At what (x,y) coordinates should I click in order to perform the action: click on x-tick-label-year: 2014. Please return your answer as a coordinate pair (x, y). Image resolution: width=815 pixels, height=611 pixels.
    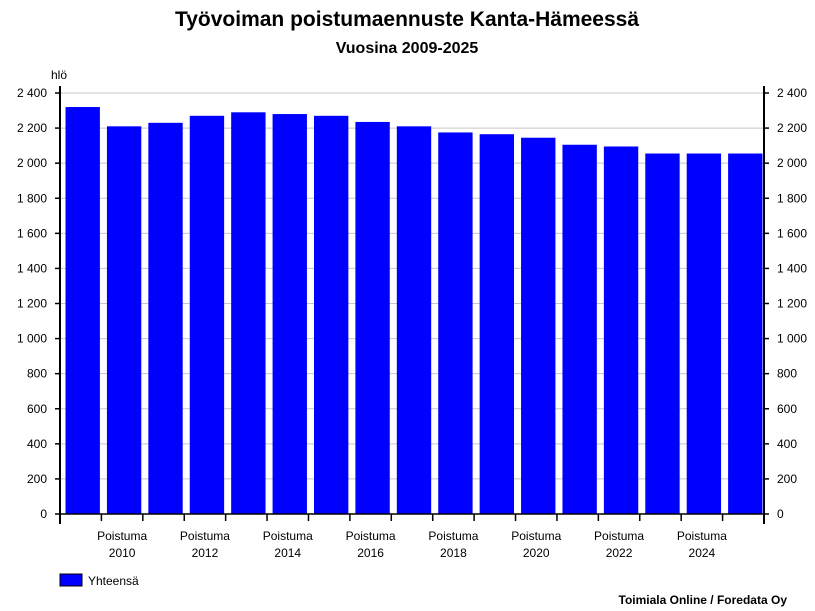
    Looking at the image, I should click on (287, 553).